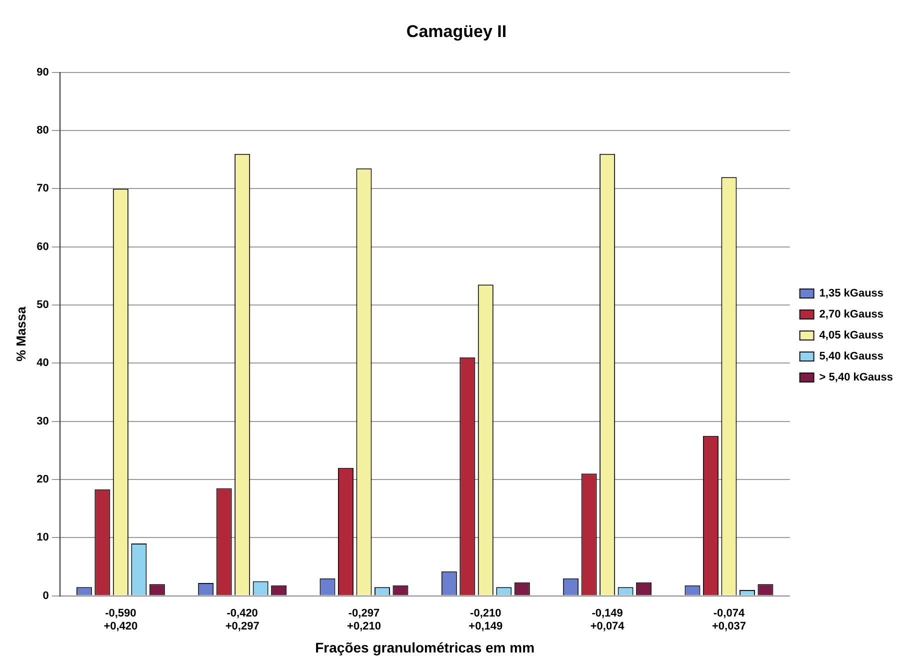 The image size is (913, 671). What do you see at coordinates (42, 305) in the screenshot?
I see `y-tick-label: 50` at bounding box center [42, 305].